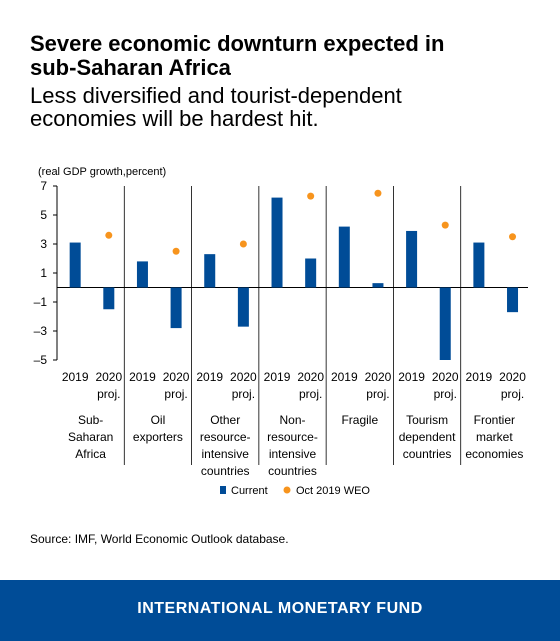 This screenshot has width=560, height=641. What do you see at coordinates (333, 491) in the screenshot?
I see `legend-label-weo: Oct 2019 WEO` at bounding box center [333, 491].